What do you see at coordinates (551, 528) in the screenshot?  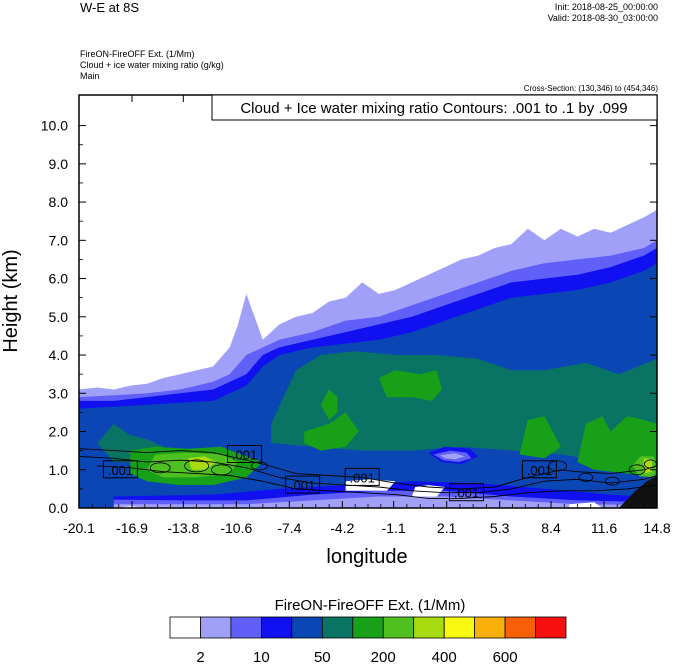 I see `x-tick-label-9: 8.4` at bounding box center [551, 528].